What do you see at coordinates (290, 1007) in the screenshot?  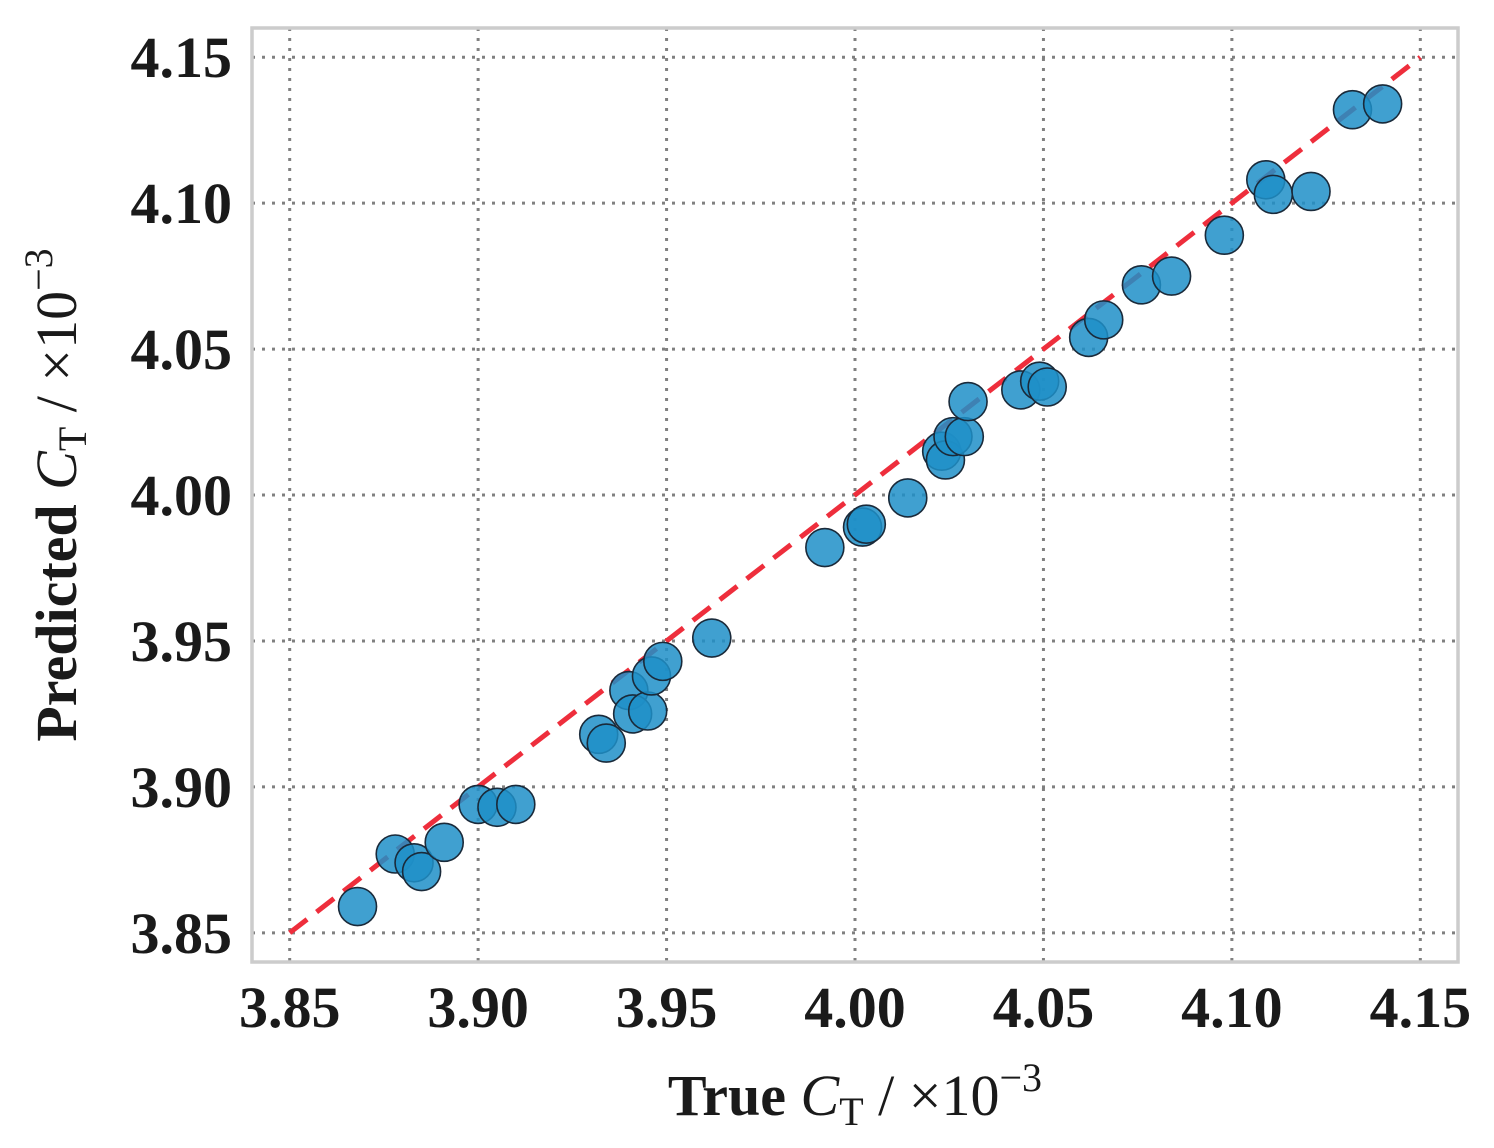 I see `x-tick-label: 3.85` at bounding box center [290, 1007].